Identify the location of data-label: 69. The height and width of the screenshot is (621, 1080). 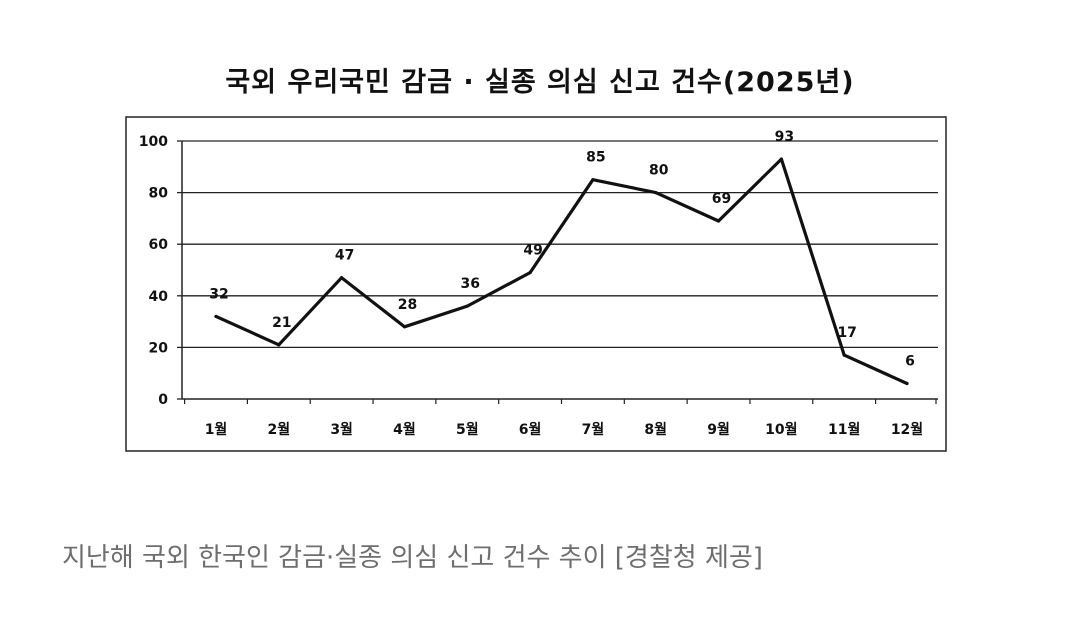
(721, 199).